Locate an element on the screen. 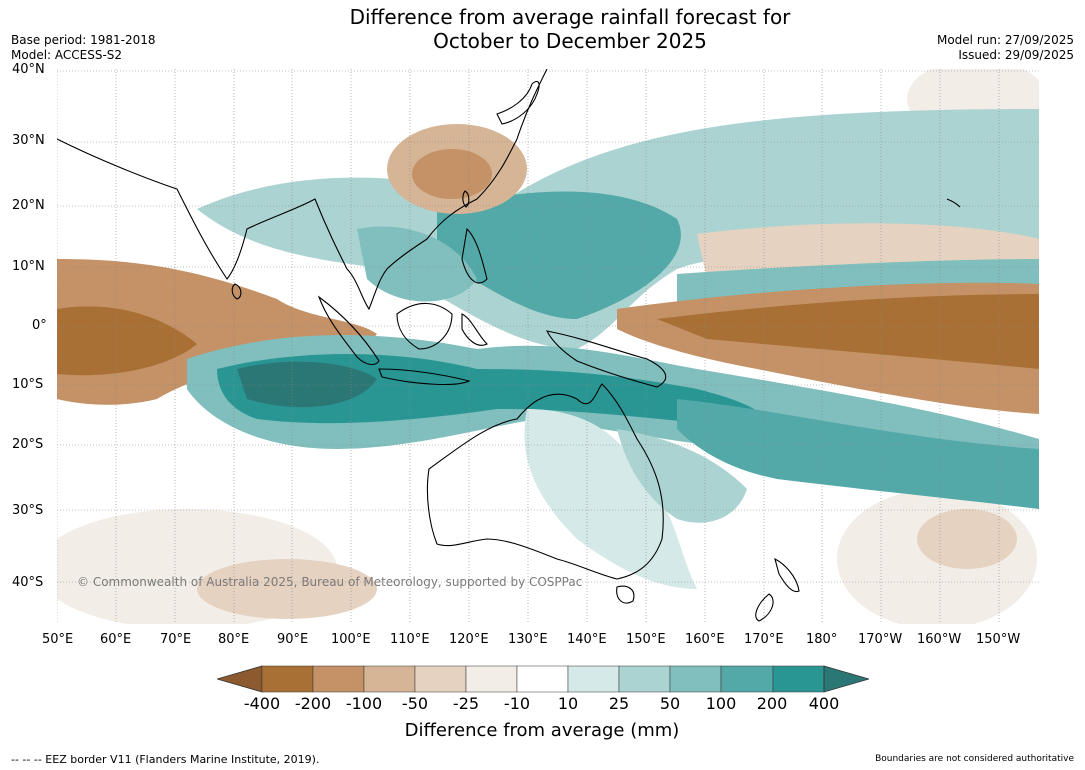 Image resolution: width=1085 pixels, height=770 pixels. lat-label-40s: 40°S is located at coordinates (28, 582).